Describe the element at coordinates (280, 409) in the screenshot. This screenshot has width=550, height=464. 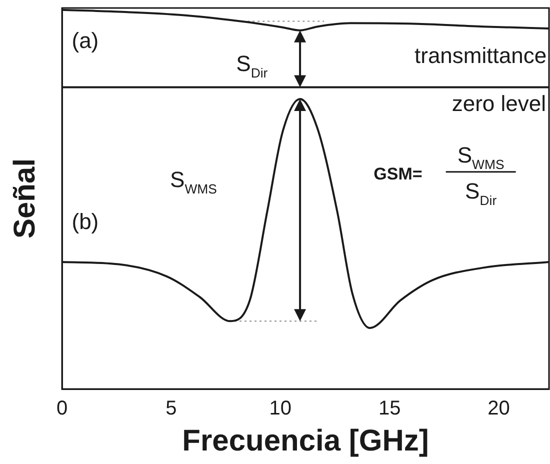
I see `x-tick-label: 10` at that location.